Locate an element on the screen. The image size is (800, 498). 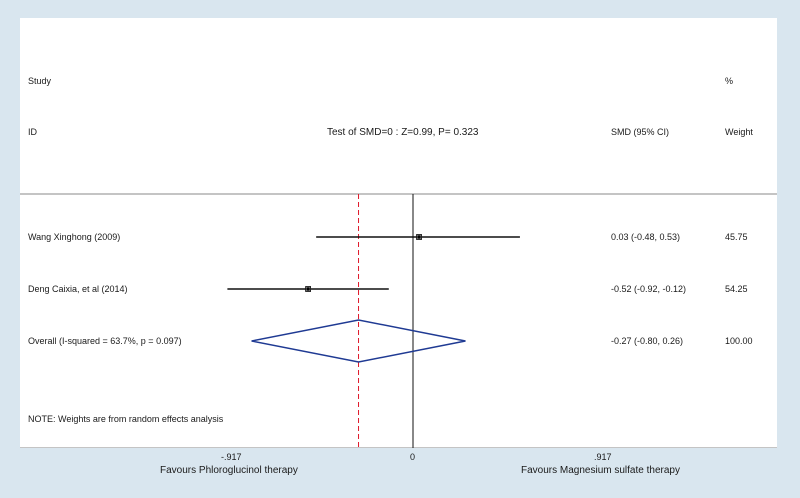
overall-weight: 100.00 is located at coordinates (739, 341).